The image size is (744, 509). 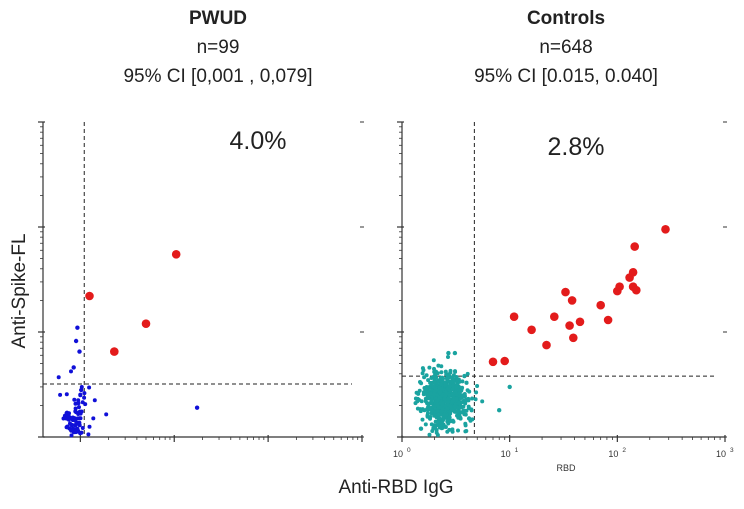 I want to click on x-axis-label: Anti-RBD IgG, so click(x=395, y=487).